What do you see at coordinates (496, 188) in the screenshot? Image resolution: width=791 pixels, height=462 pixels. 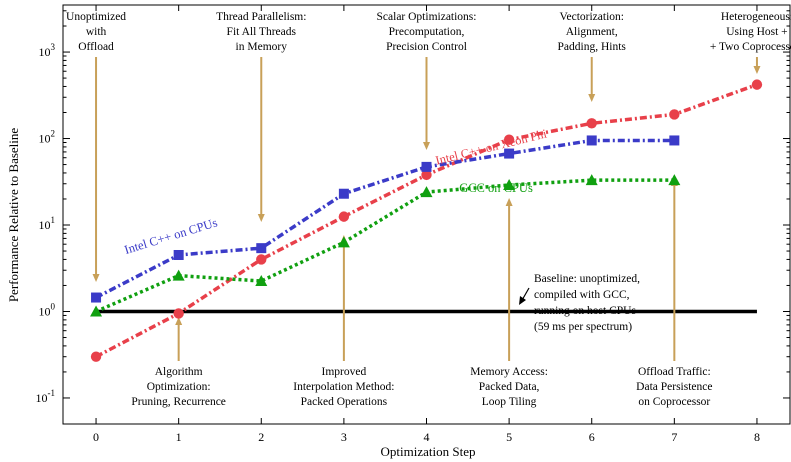 I see `series-label-gcc-cpus: GCC on CPUs` at bounding box center [496, 188].